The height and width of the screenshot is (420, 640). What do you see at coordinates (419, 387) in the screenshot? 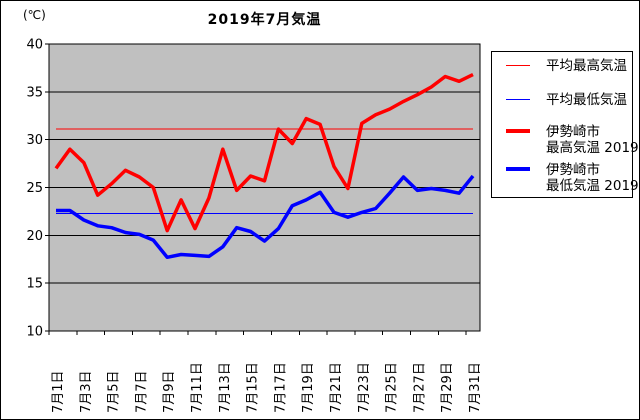
I see `x-tick-label: 7月27日` at bounding box center [419, 387].